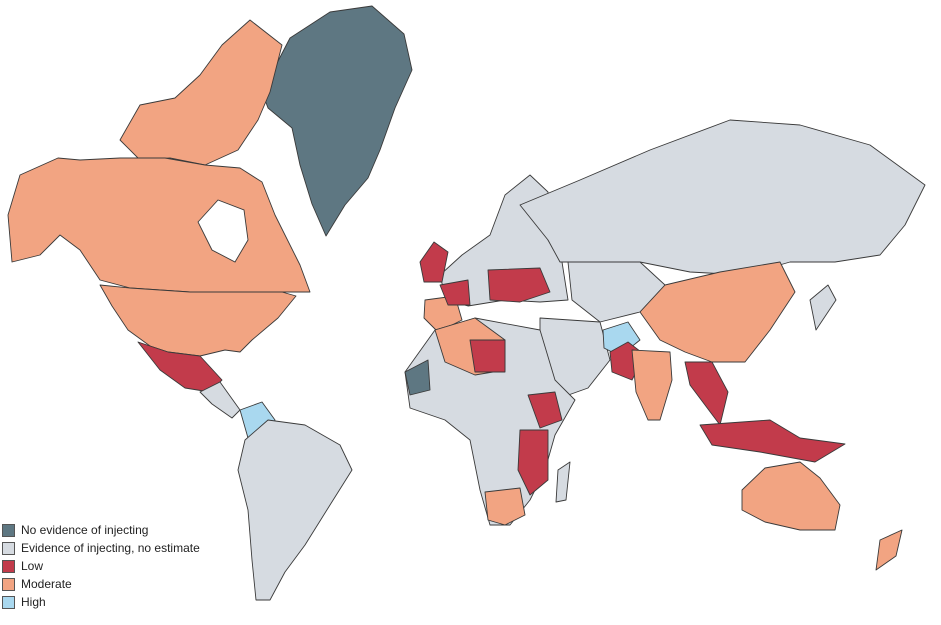 Image resolution: width=941 pixels, height=625 pixels. I want to click on legend-label: High, so click(33, 602).